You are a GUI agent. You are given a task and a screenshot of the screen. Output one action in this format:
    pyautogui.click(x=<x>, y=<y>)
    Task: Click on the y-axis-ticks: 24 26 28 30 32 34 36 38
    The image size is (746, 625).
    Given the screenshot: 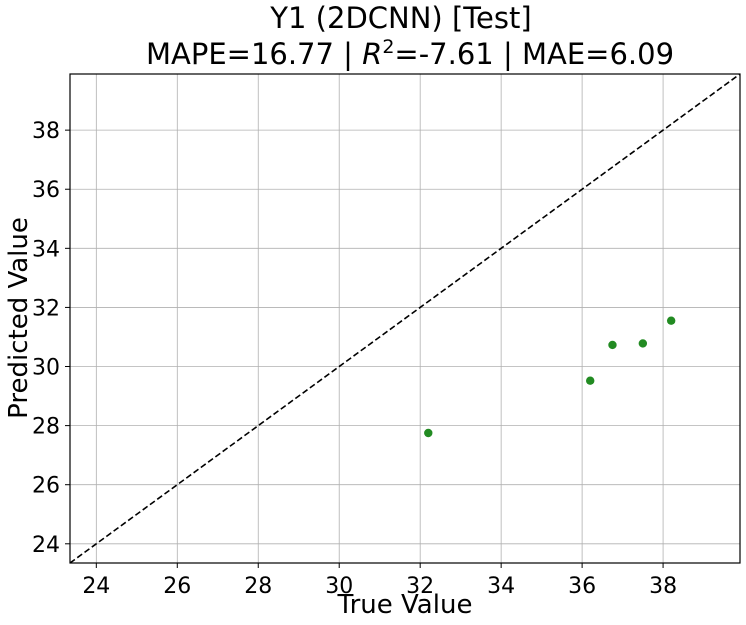 What is the action you would take?
    pyautogui.click(x=51, y=338)
    